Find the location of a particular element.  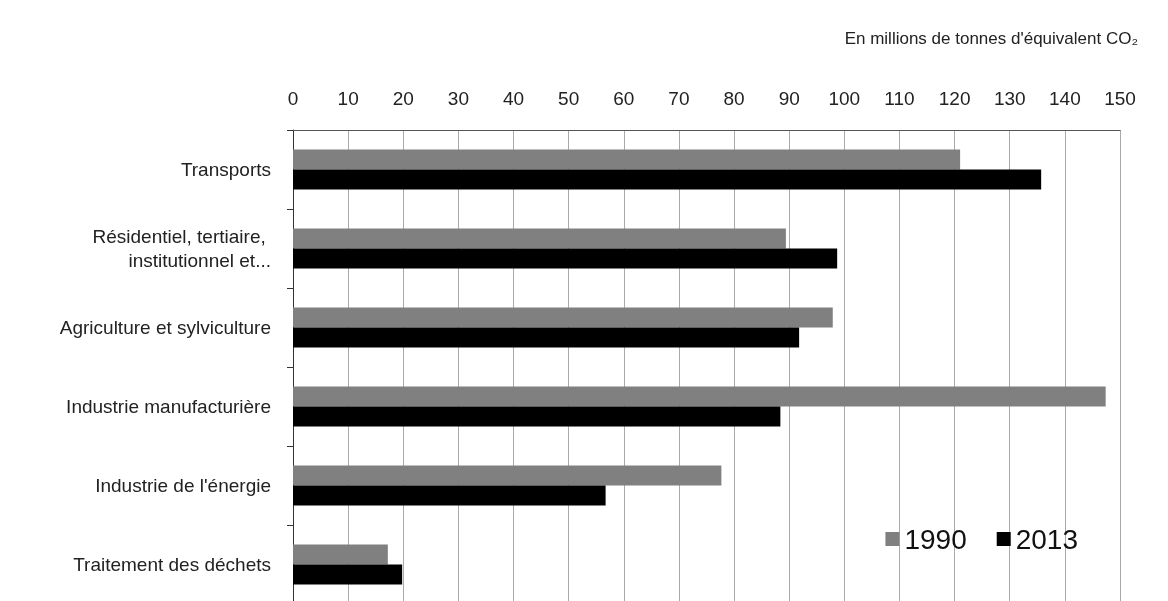

y-tick-label: Industrie de l'énergie is located at coordinates (183, 485).